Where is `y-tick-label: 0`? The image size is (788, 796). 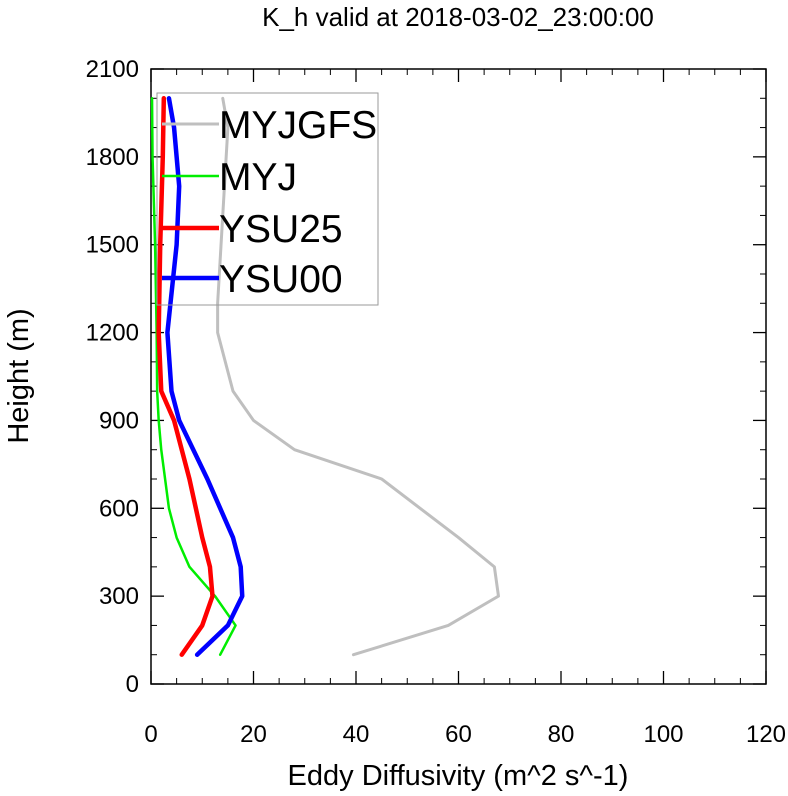
y-tick-label: 0 is located at coordinates (132, 684).